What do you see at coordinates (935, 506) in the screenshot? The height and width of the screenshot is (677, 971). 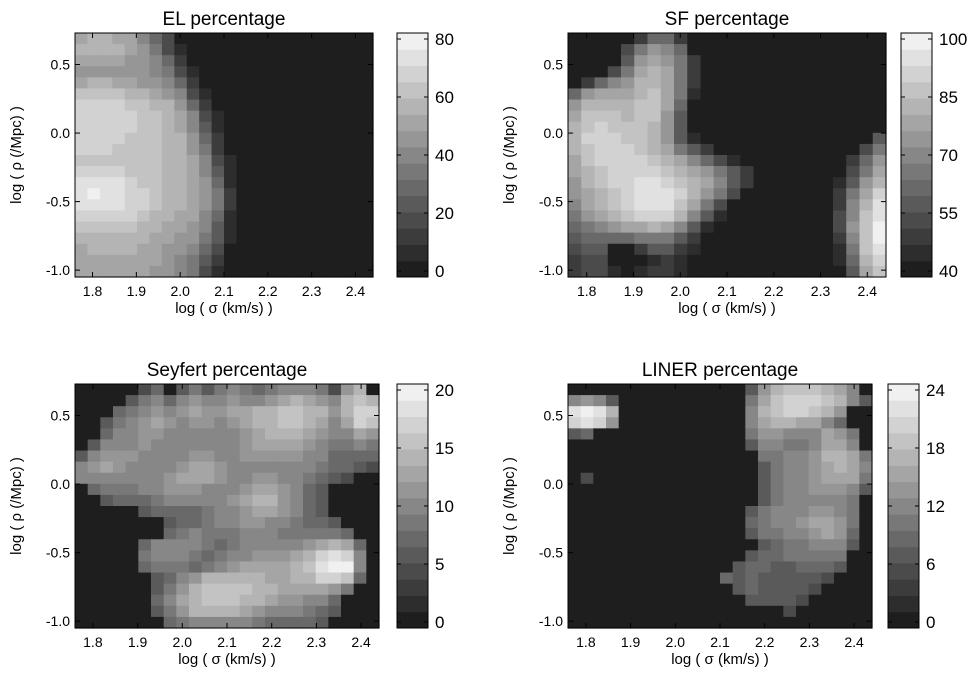 I see `colorbar-tick-label: 12` at bounding box center [935, 506].